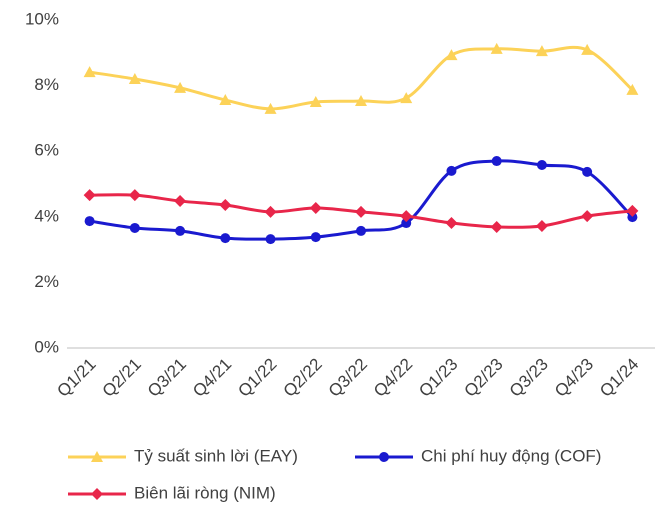 The height and width of the screenshot is (507, 661). I want to click on x-tick-label: Q1/24, so click(619, 378).